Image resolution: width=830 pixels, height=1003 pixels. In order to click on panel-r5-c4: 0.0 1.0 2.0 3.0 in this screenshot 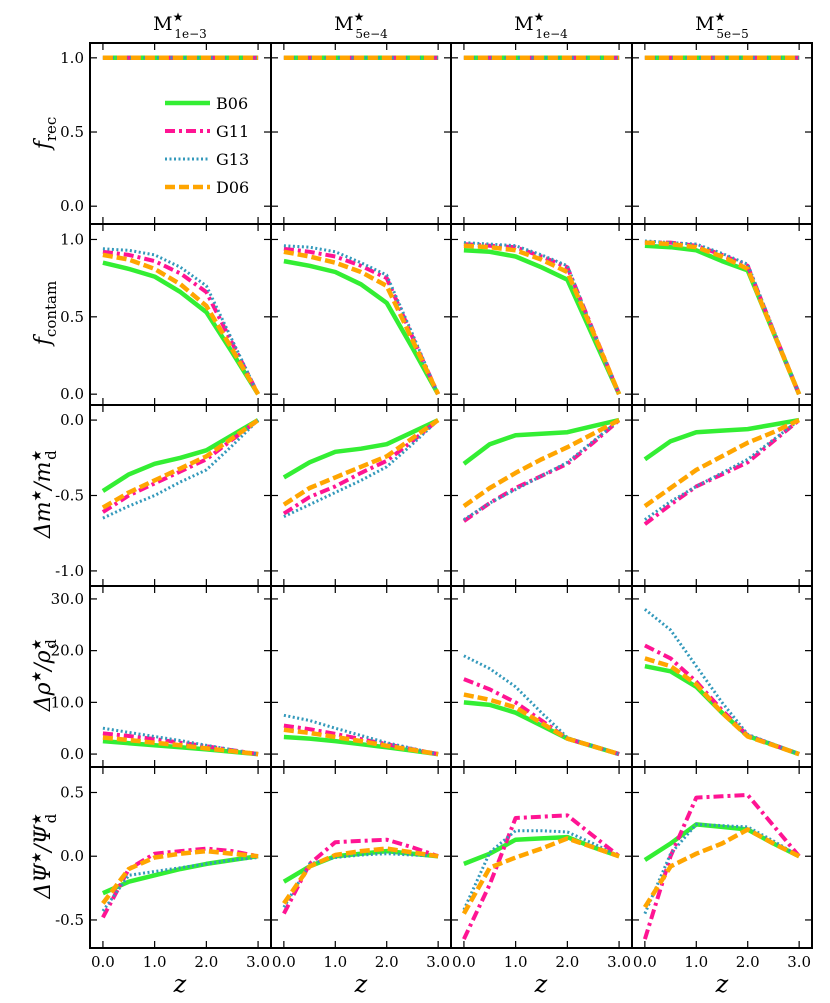, I will do `click(722, 868)`.